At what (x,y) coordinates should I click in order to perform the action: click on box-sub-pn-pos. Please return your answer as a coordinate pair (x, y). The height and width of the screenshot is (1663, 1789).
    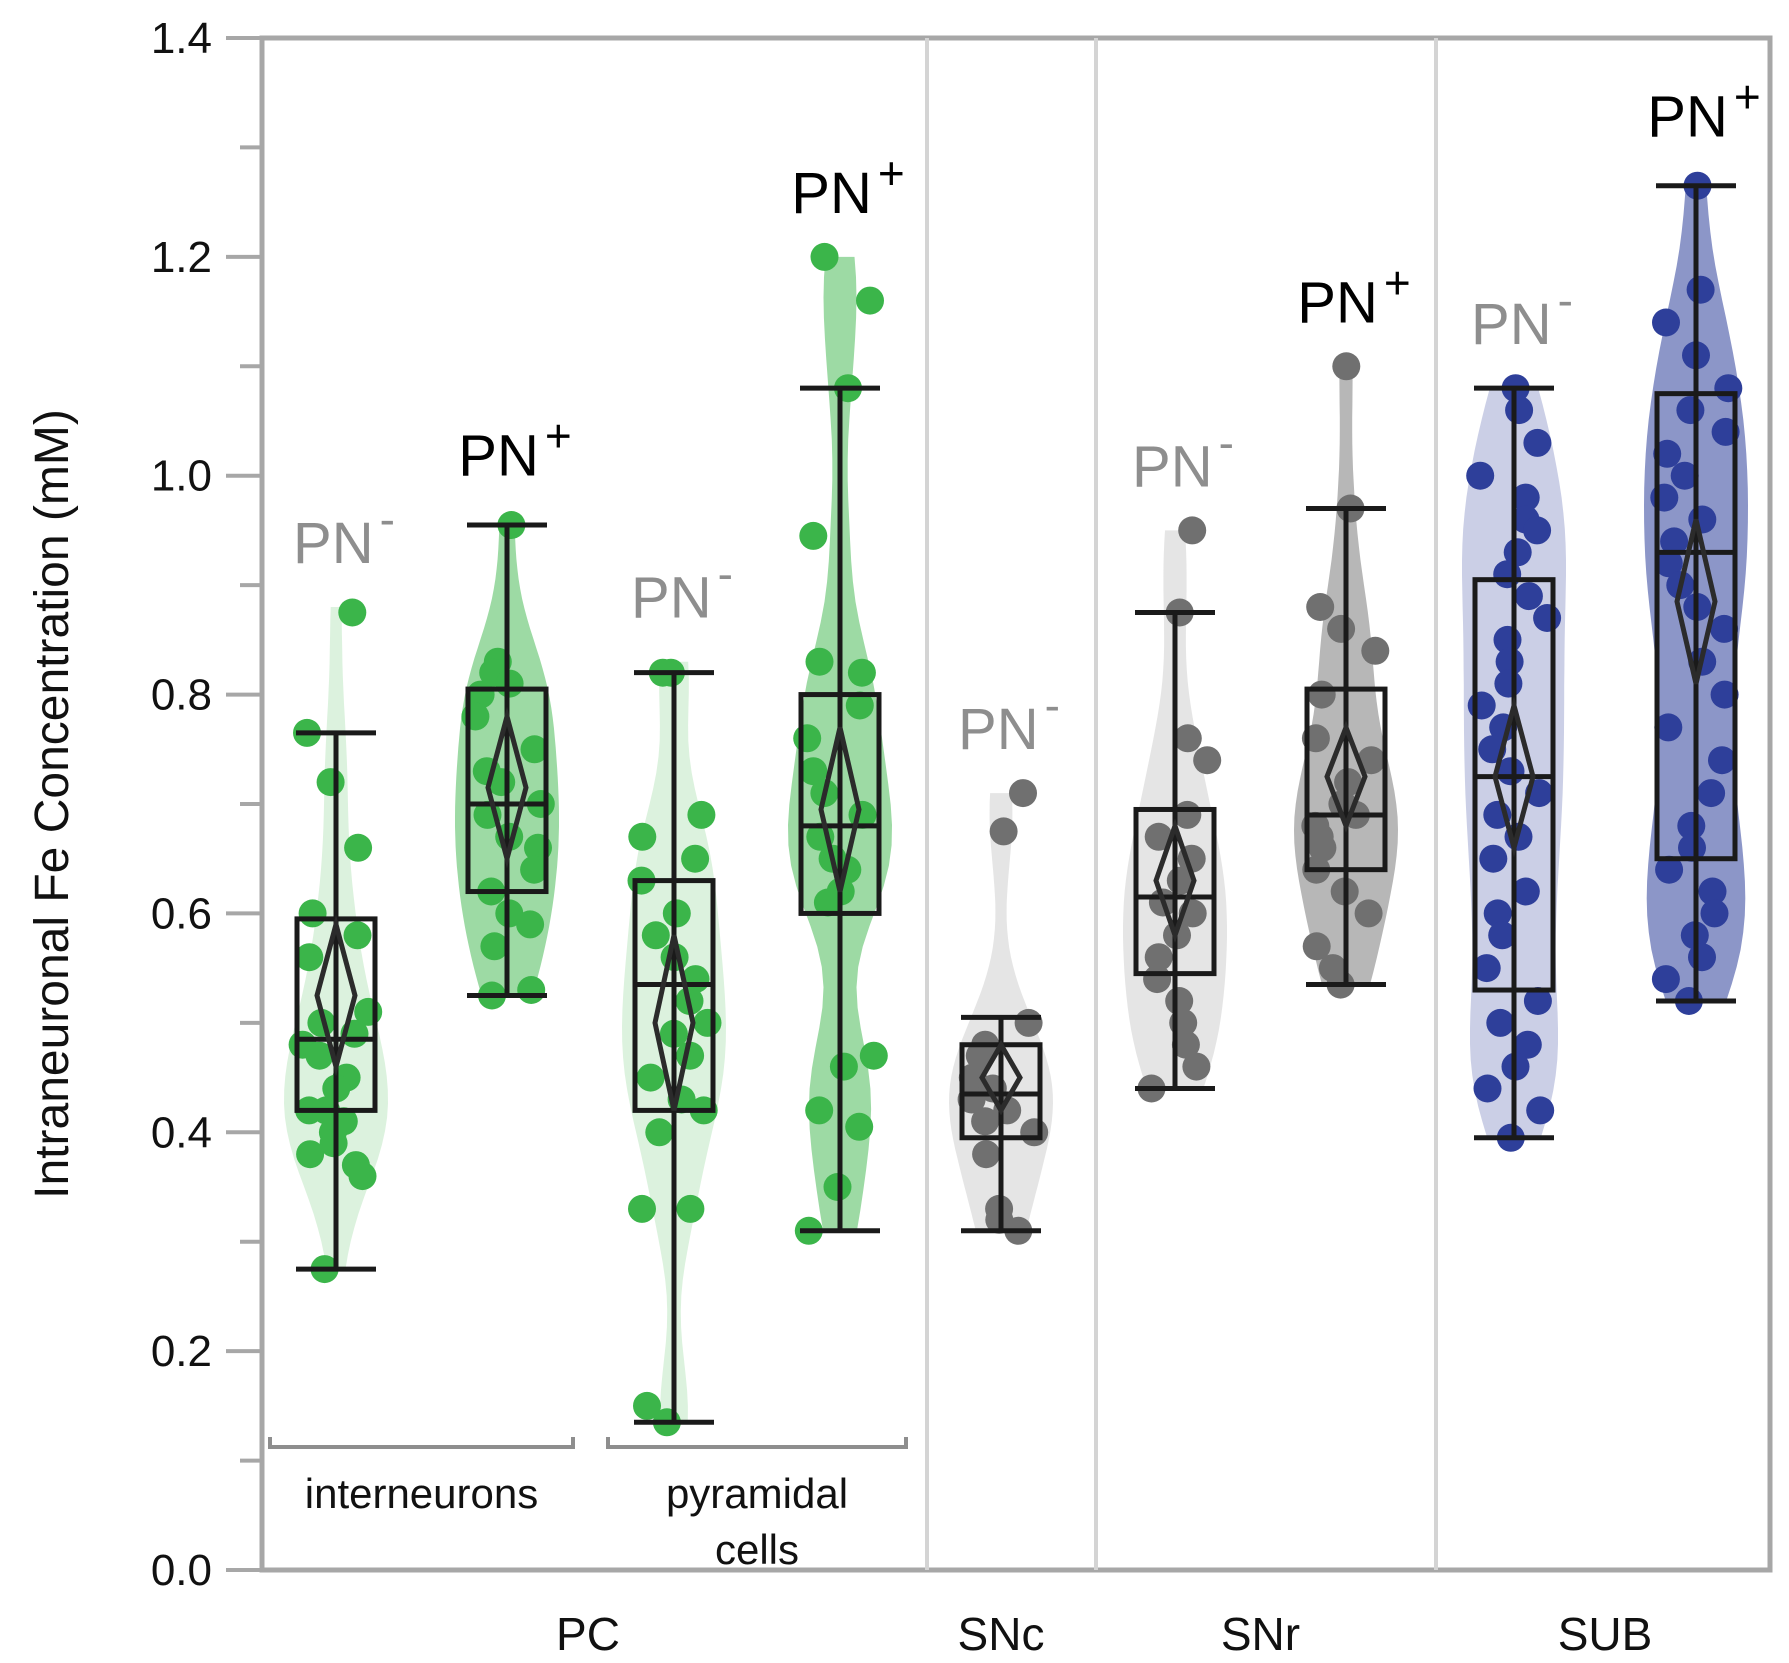
    Looking at the image, I should click on (1696, 626).